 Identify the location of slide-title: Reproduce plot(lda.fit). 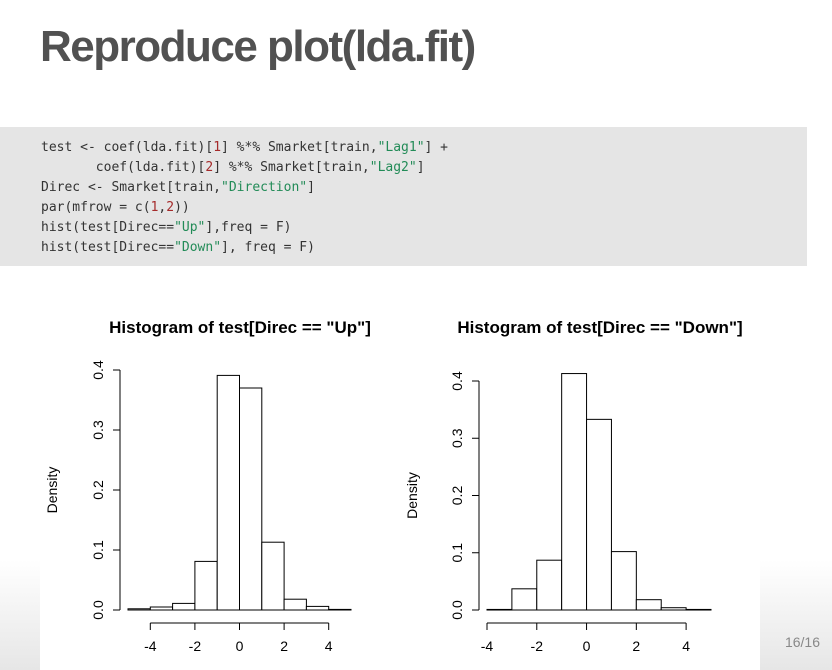
(258, 46).